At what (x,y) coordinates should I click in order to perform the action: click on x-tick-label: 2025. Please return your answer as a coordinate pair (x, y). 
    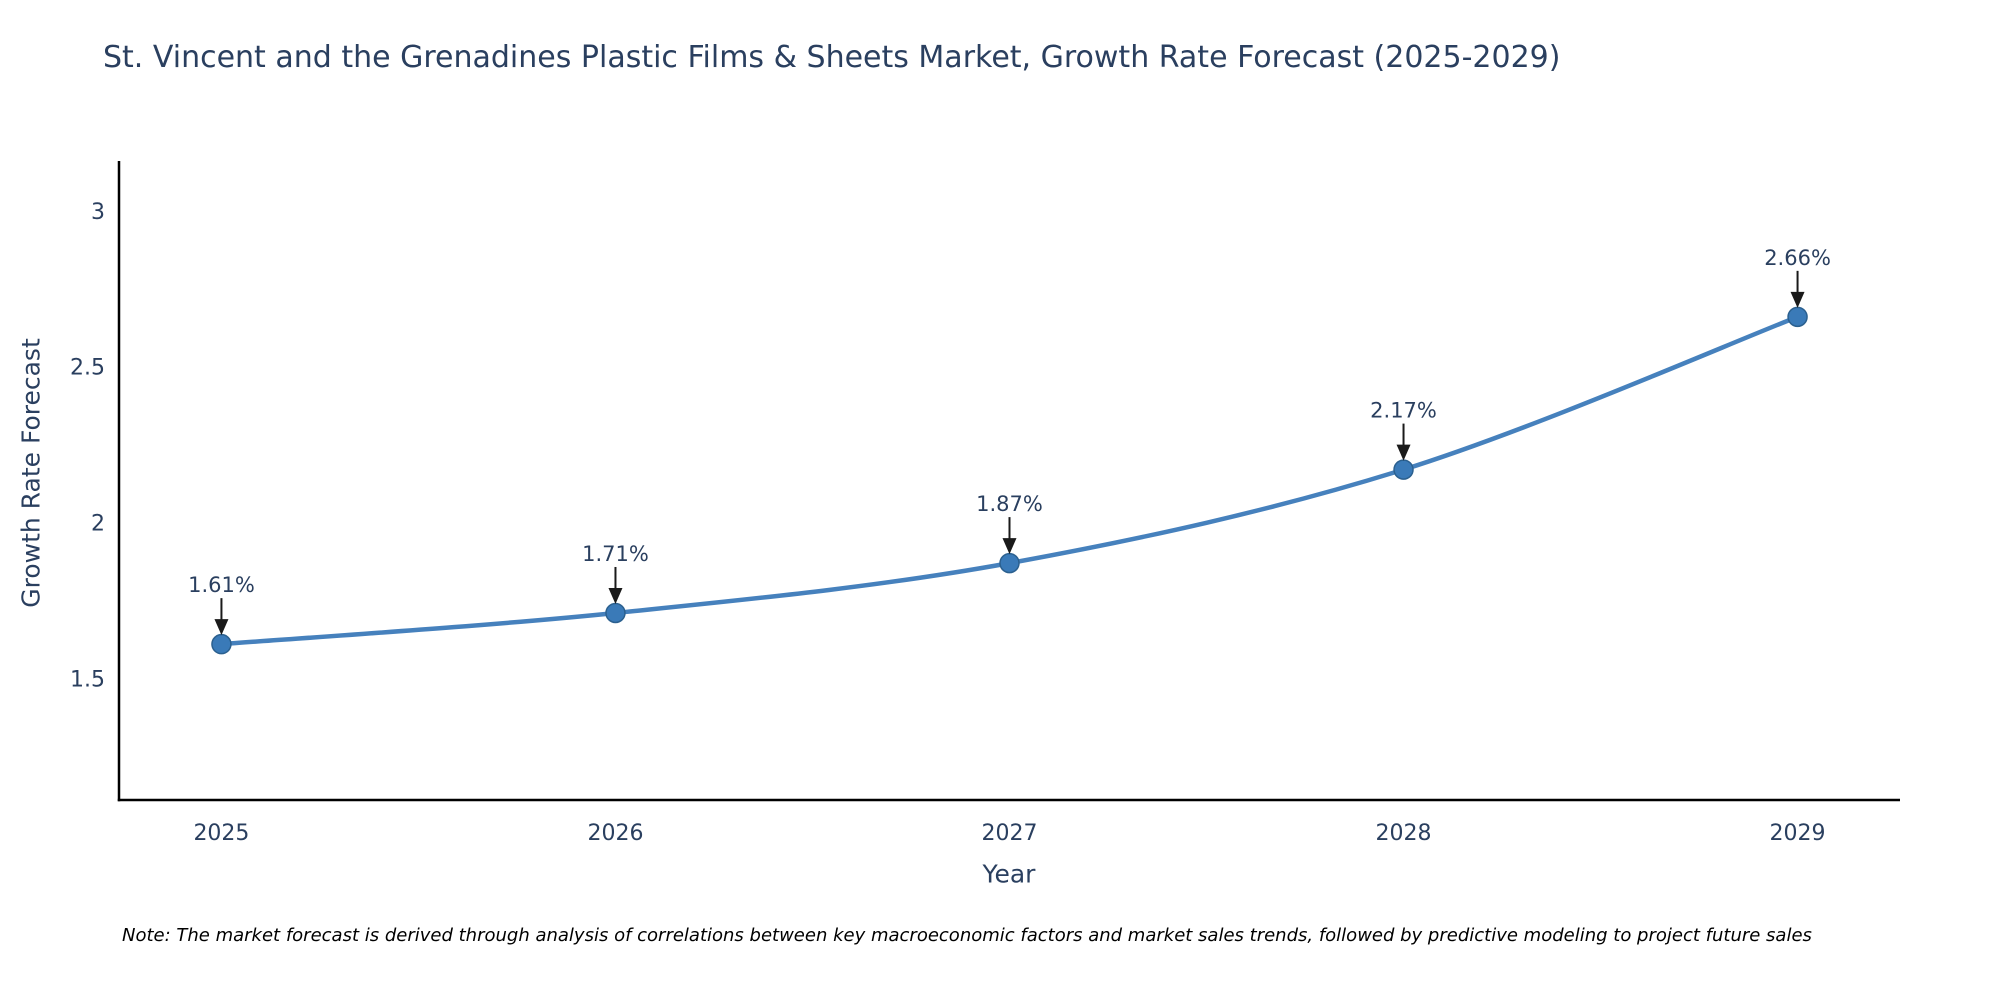
    Looking at the image, I should click on (221, 833).